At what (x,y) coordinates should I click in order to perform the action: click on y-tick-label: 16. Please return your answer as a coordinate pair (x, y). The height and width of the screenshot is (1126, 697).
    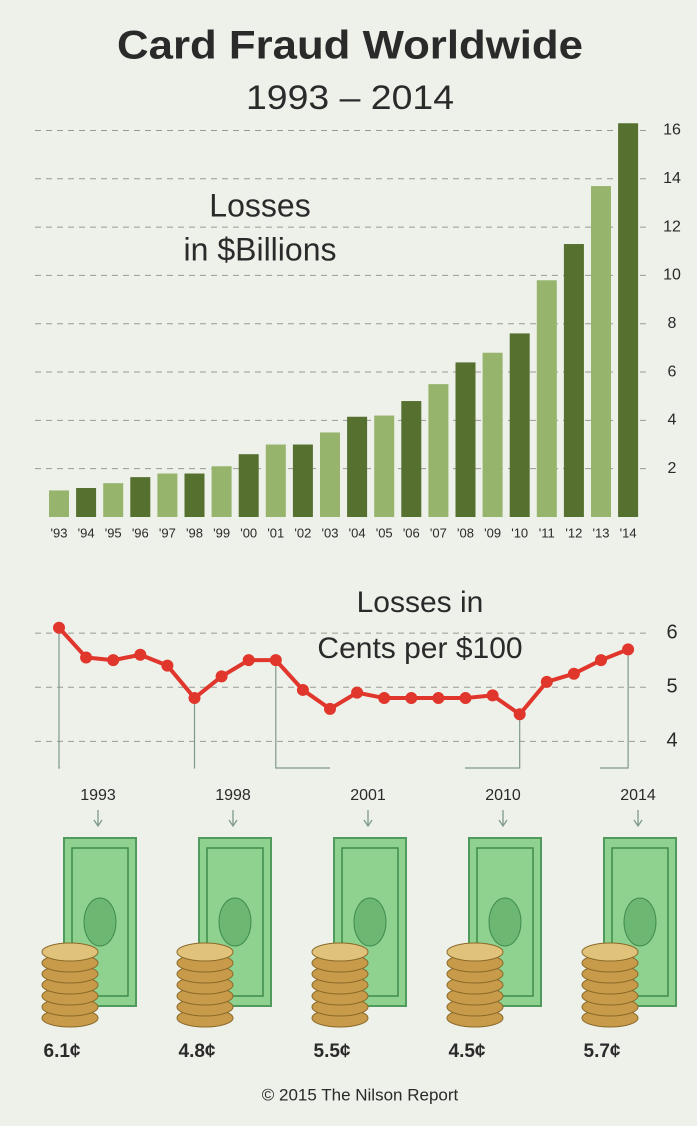
    Looking at the image, I should click on (672, 130).